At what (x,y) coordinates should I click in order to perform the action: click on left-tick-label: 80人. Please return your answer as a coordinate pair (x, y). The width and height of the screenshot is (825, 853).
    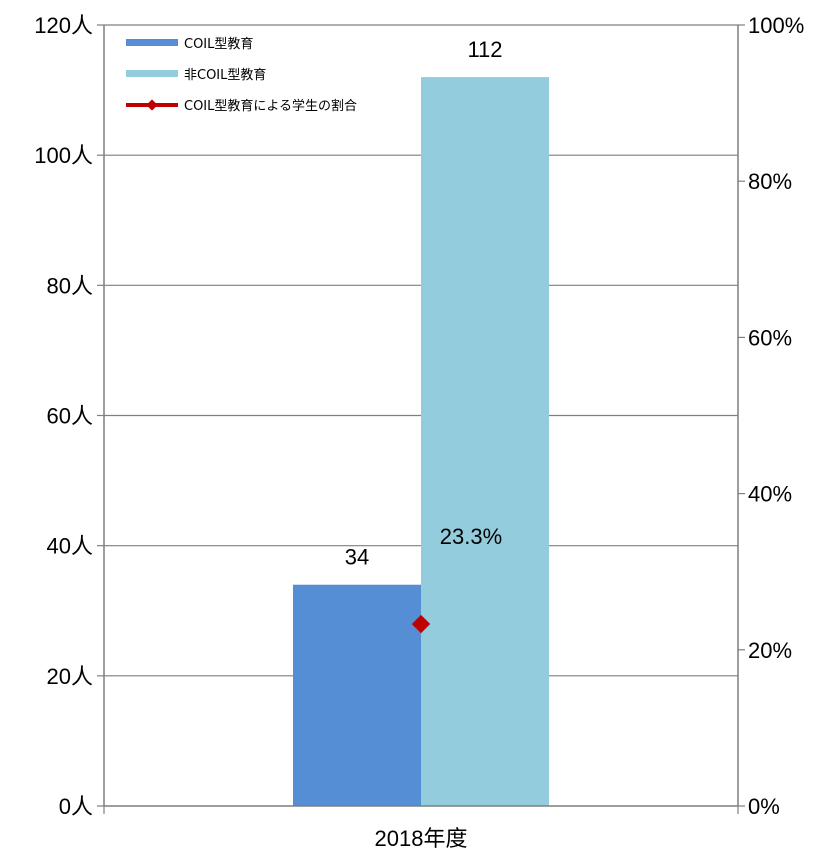
    Looking at the image, I should click on (70, 285).